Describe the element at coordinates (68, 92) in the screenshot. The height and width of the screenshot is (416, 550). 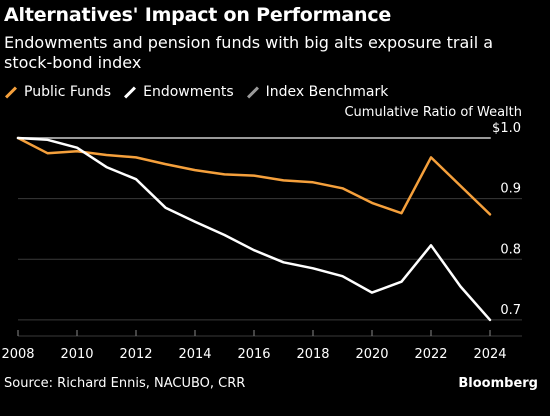
I see `legend-label-public-funds: Public Funds` at that location.